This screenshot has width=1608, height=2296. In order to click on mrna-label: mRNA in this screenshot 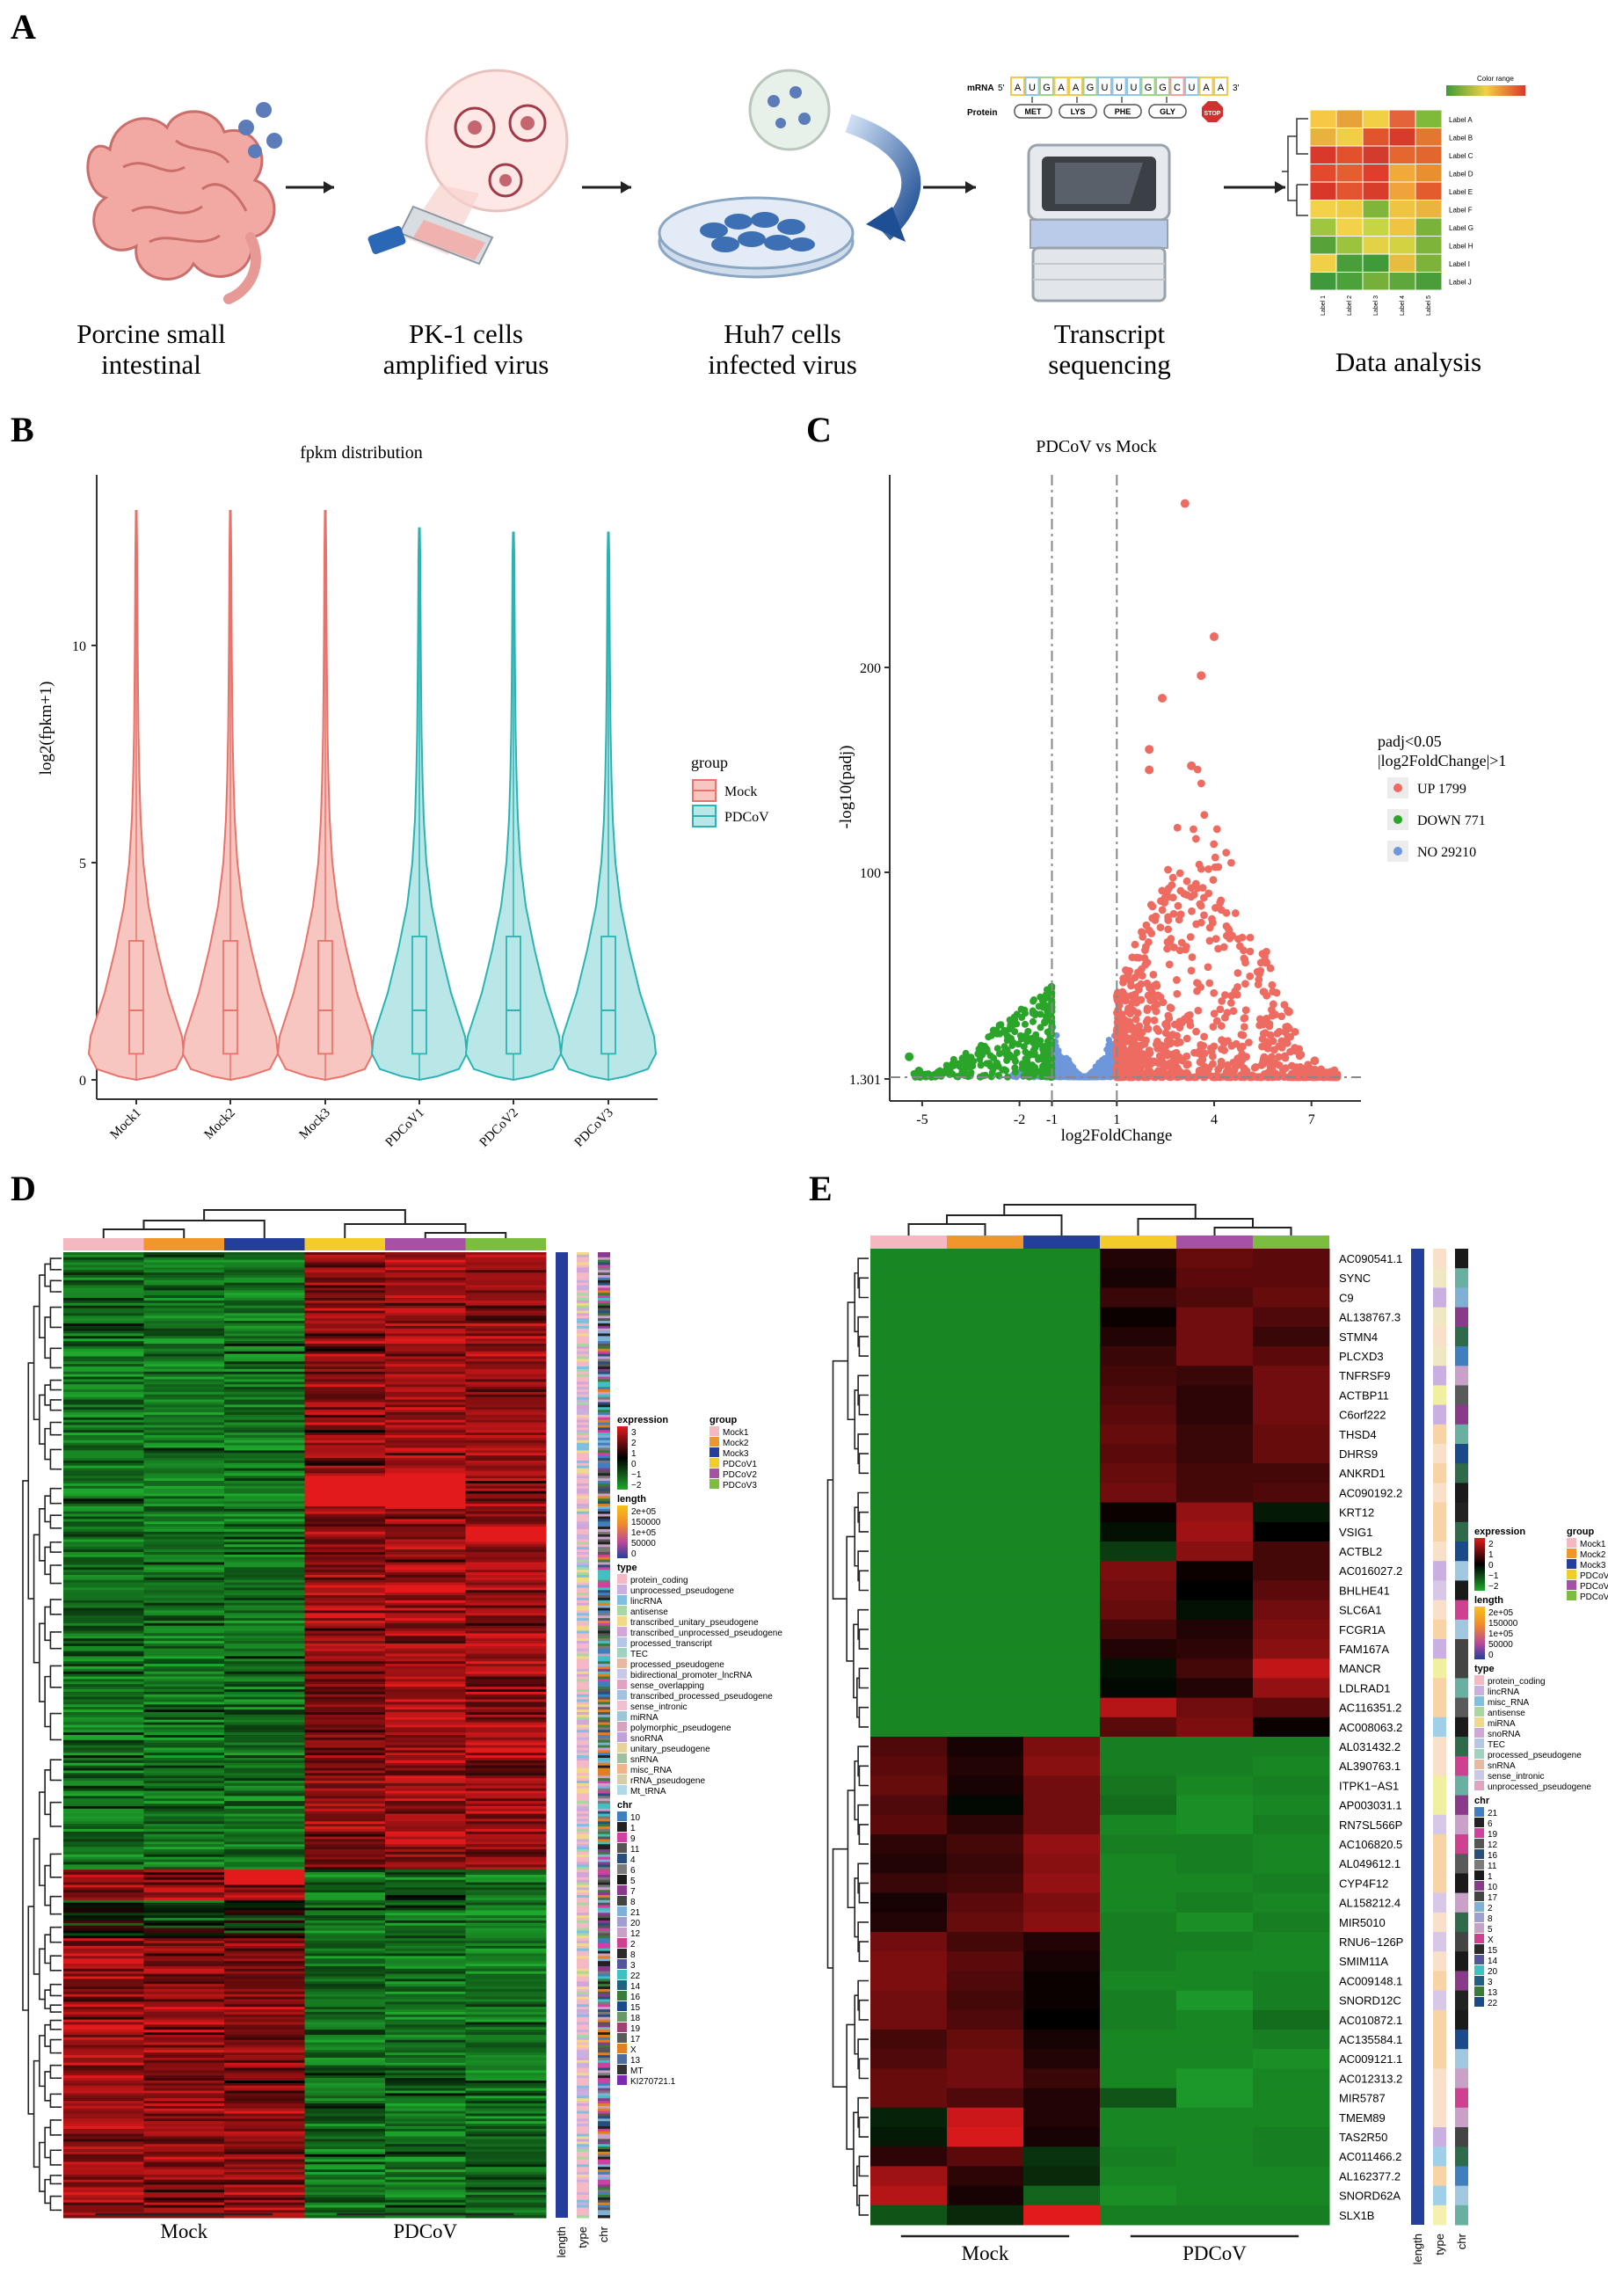, I will do `click(980, 88)`.